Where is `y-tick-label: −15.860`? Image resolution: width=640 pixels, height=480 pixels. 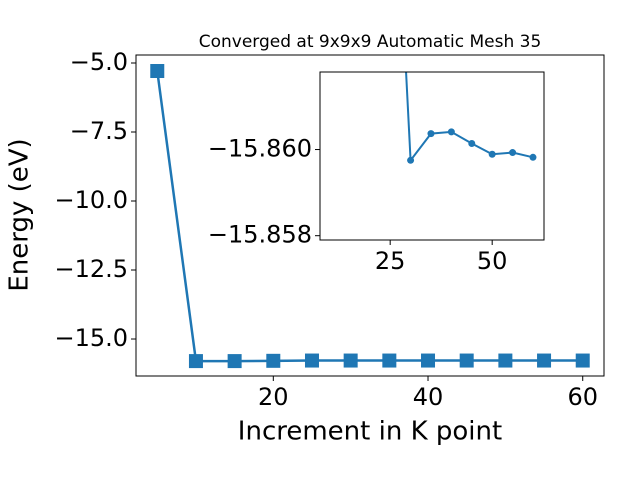
y-tick-label: −15.860 is located at coordinates (260, 149).